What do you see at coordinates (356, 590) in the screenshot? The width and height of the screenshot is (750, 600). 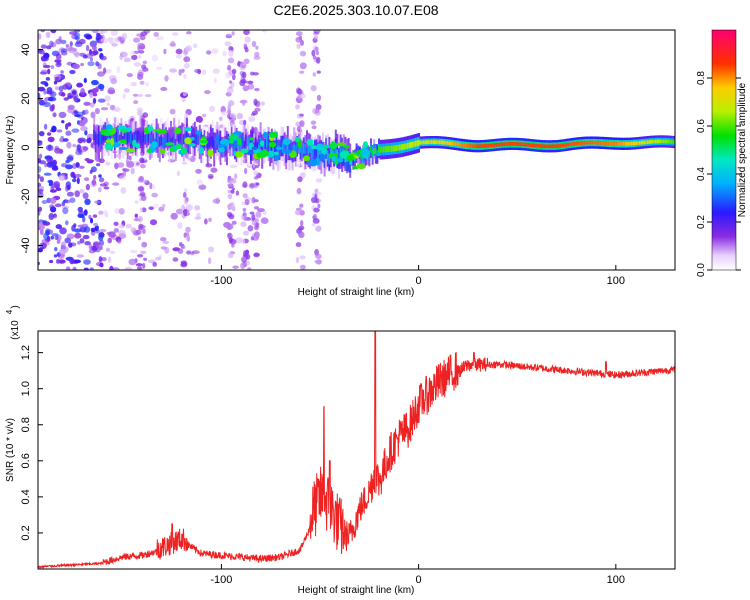 I see `snr-x-label: Height of straight line (km)` at bounding box center [356, 590].